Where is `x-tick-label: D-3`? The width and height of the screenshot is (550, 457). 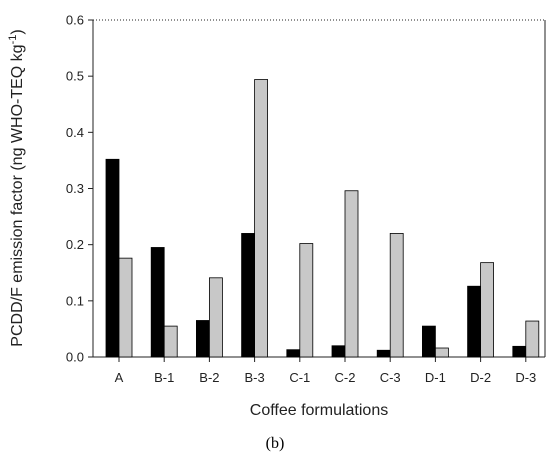 x-tick-label: D-3 is located at coordinates (525, 377).